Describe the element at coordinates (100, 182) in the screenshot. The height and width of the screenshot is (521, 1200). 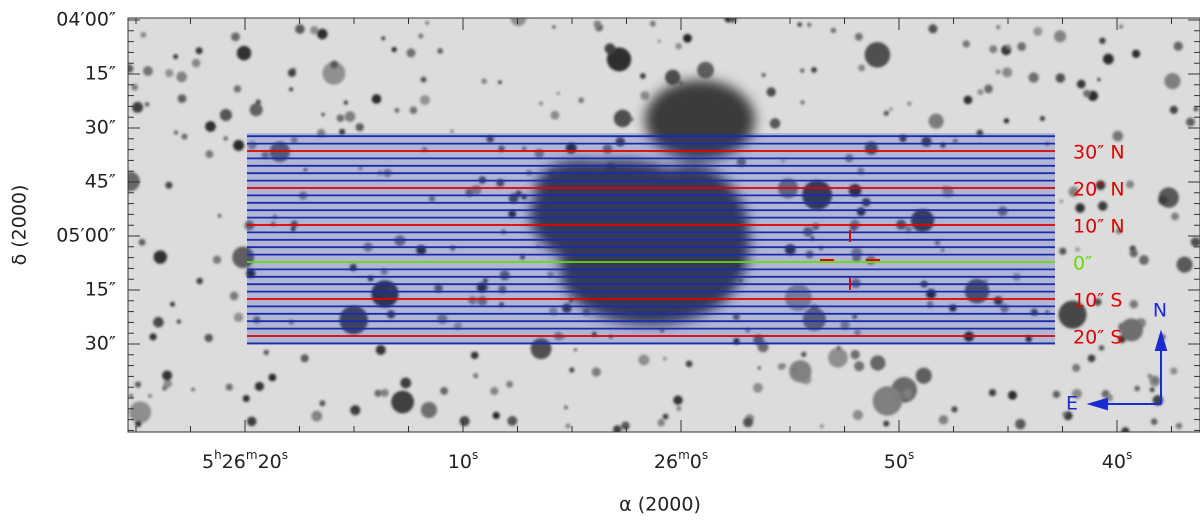
I see `y-tick-label: 45″` at that location.